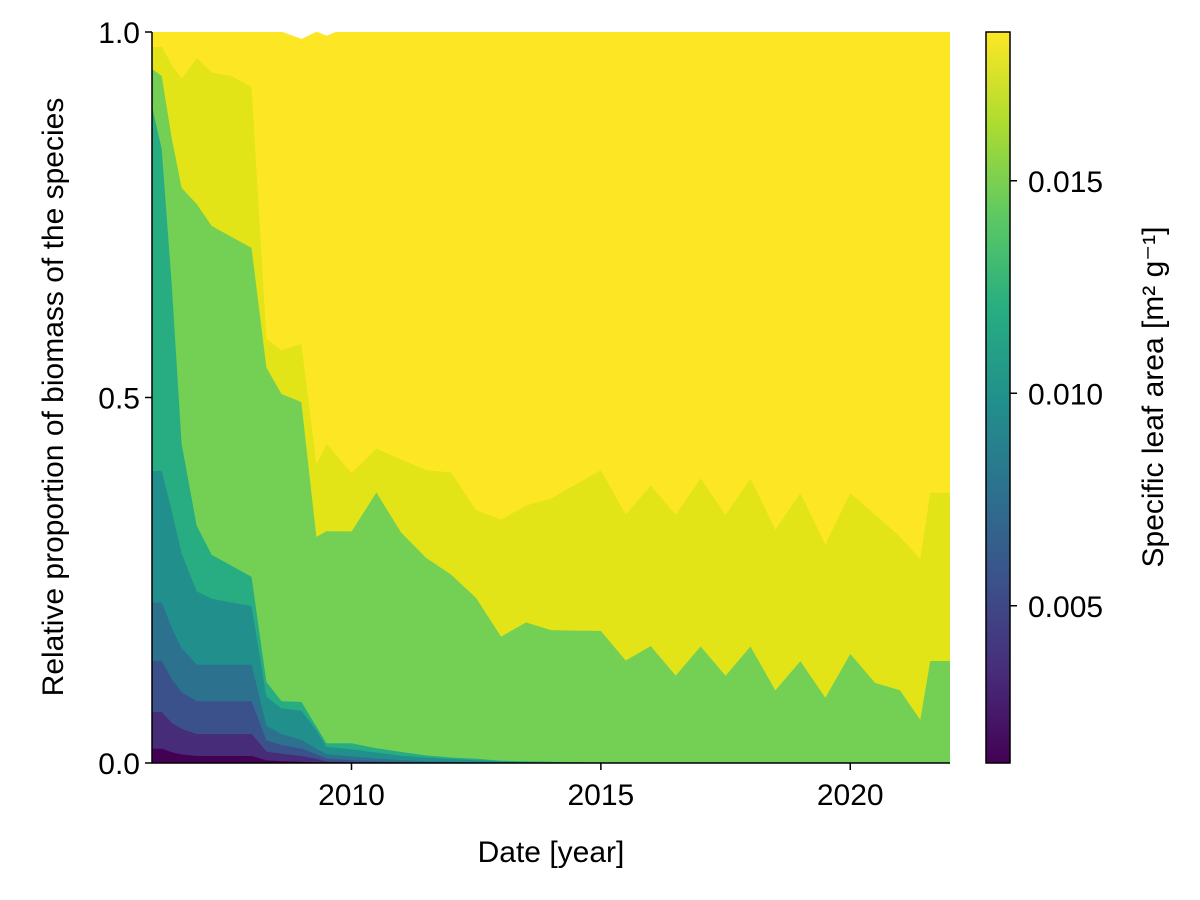  Describe the element at coordinates (850, 795) in the screenshot. I see `x-tick-label: 2020` at that location.